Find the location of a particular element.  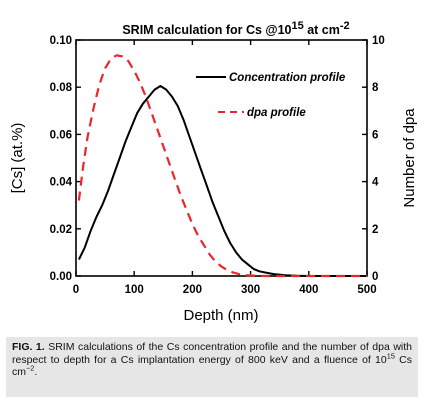

y-axis-left-label: [Cs] (at.%) is located at coordinates (17, 158).